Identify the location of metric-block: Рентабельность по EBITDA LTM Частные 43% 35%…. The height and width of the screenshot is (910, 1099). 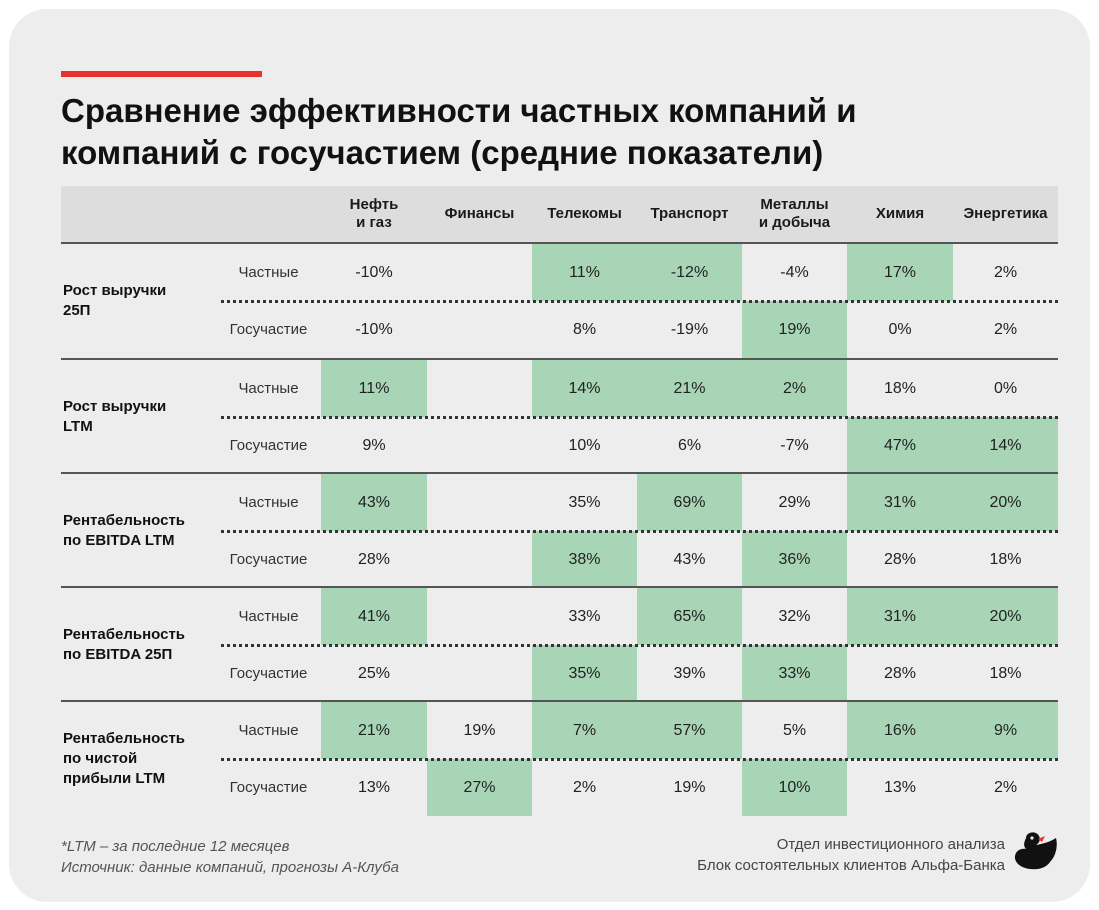
(559, 530).